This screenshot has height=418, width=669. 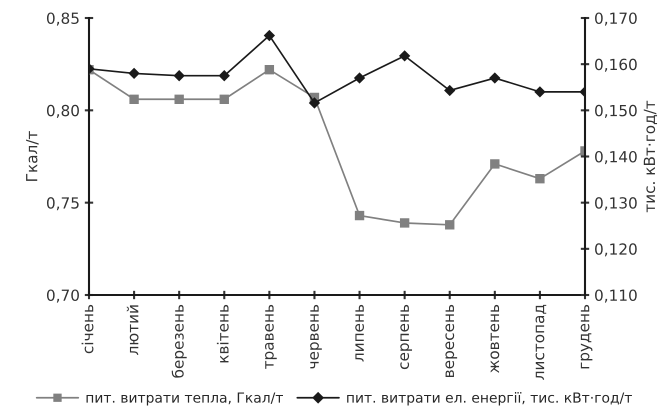 What do you see at coordinates (62, 111) in the screenshot?
I see `y-tick-label: 0,80` at bounding box center [62, 111].